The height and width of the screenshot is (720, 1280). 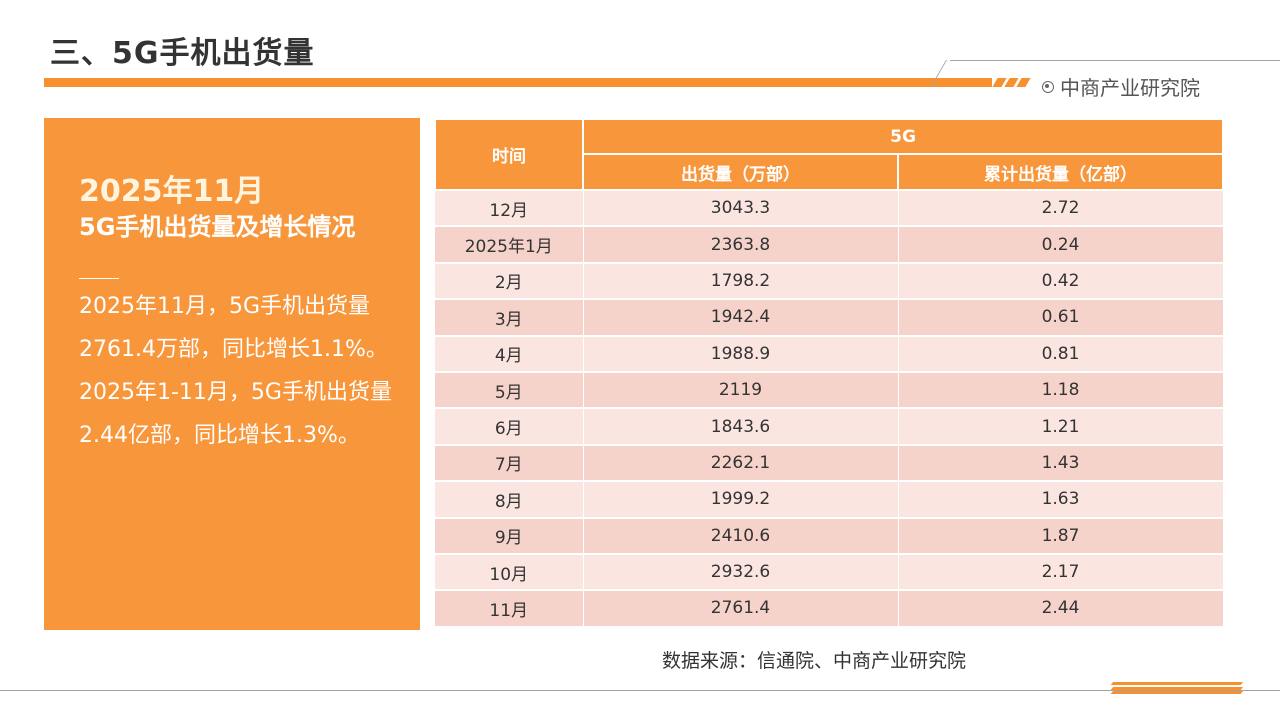 What do you see at coordinates (1061, 281) in the screenshot?
I see `cell-cumulative: 0.42` at bounding box center [1061, 281].